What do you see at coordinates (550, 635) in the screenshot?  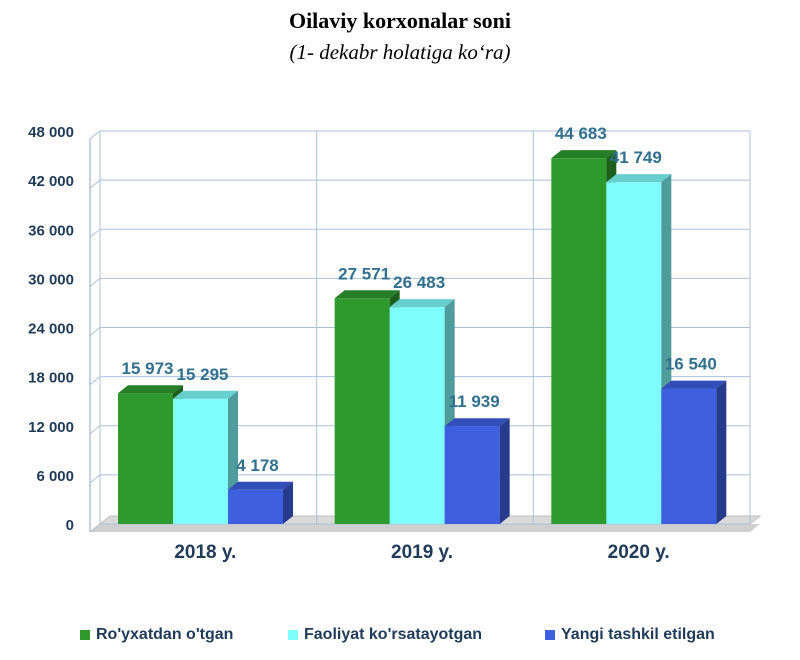 I see `legend-swatch-new` at bounding box center [550, 635].